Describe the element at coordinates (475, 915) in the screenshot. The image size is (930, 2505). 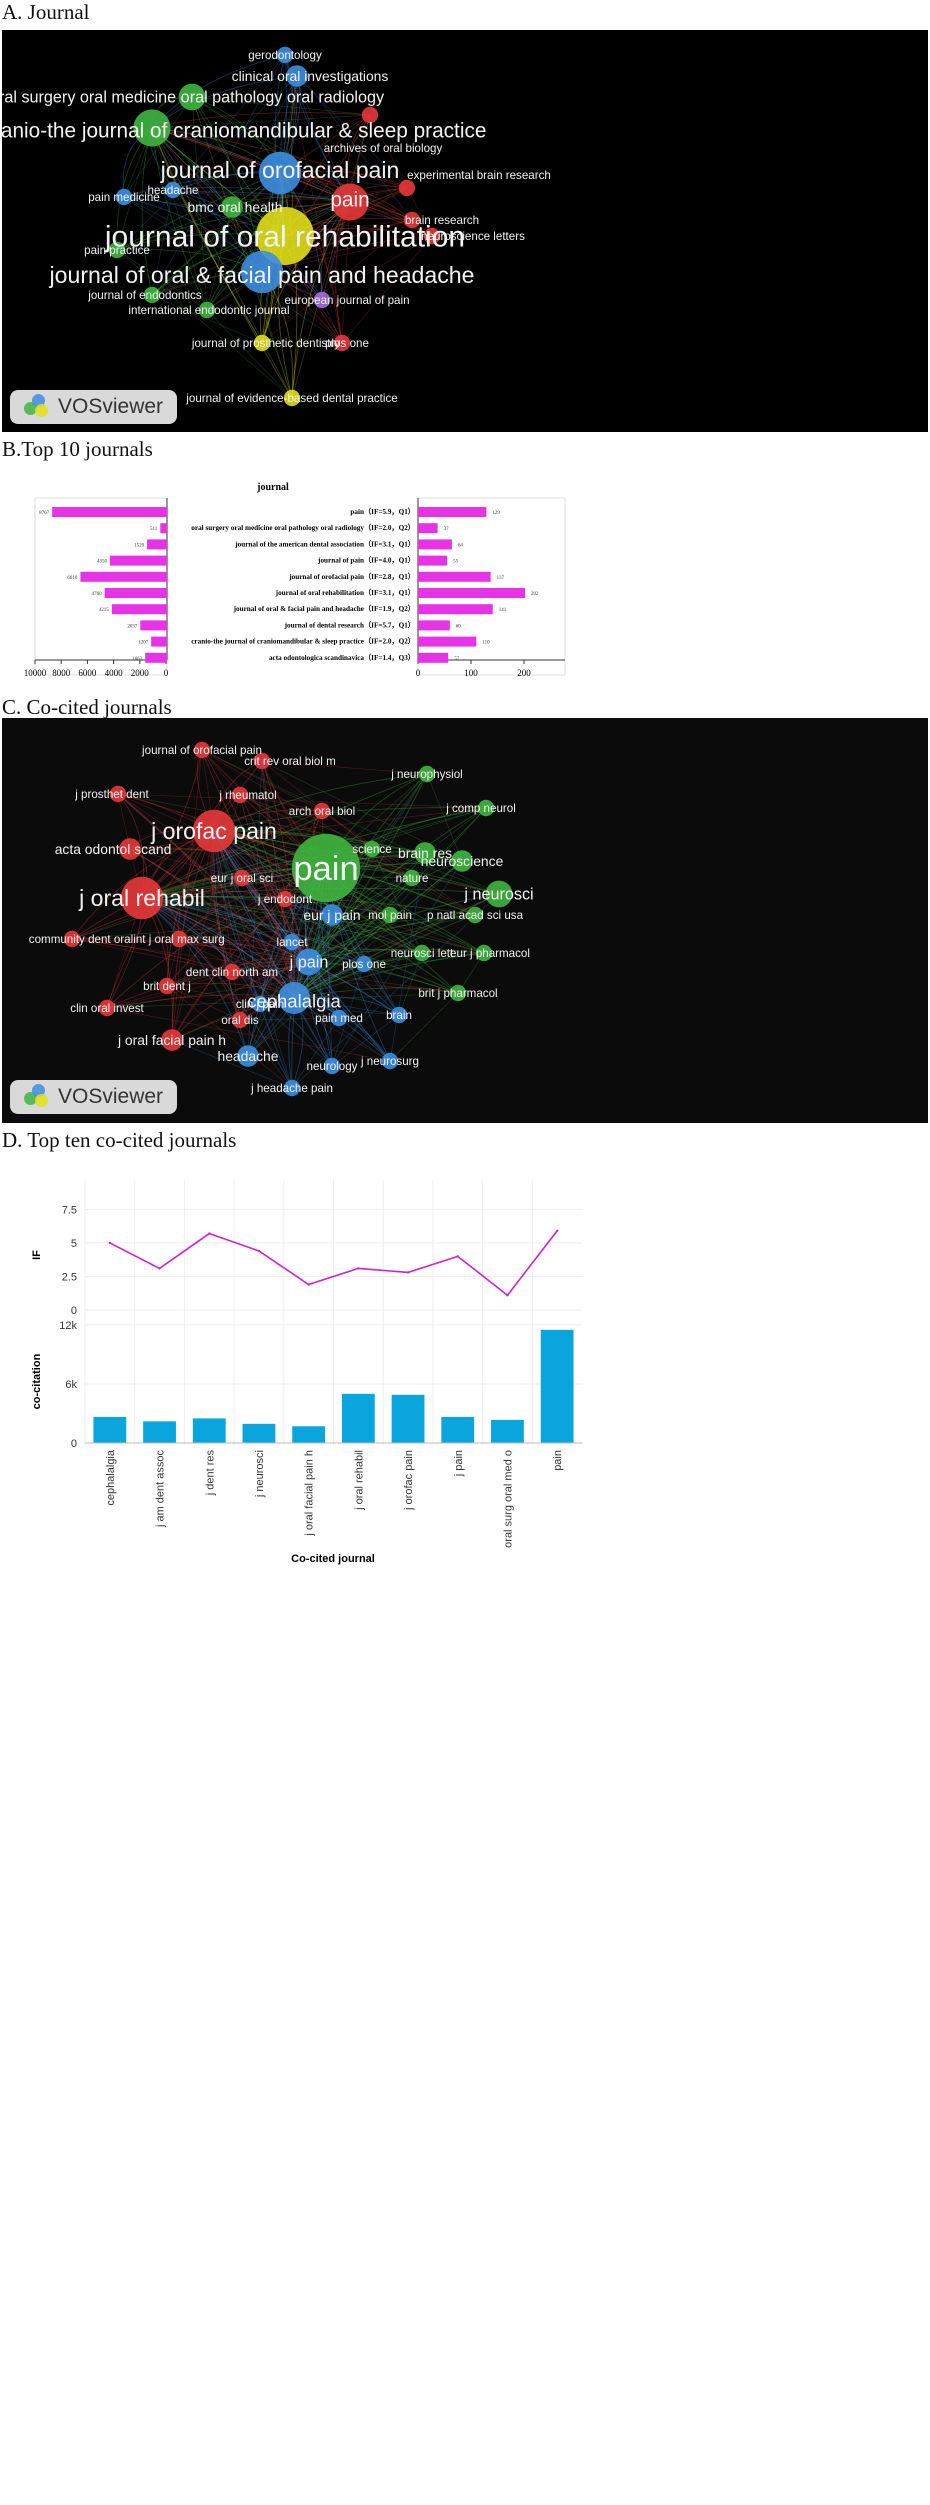
I see `net-c-label-p-natl-acad-sci-usa: p natl acad sci usa` at that location.